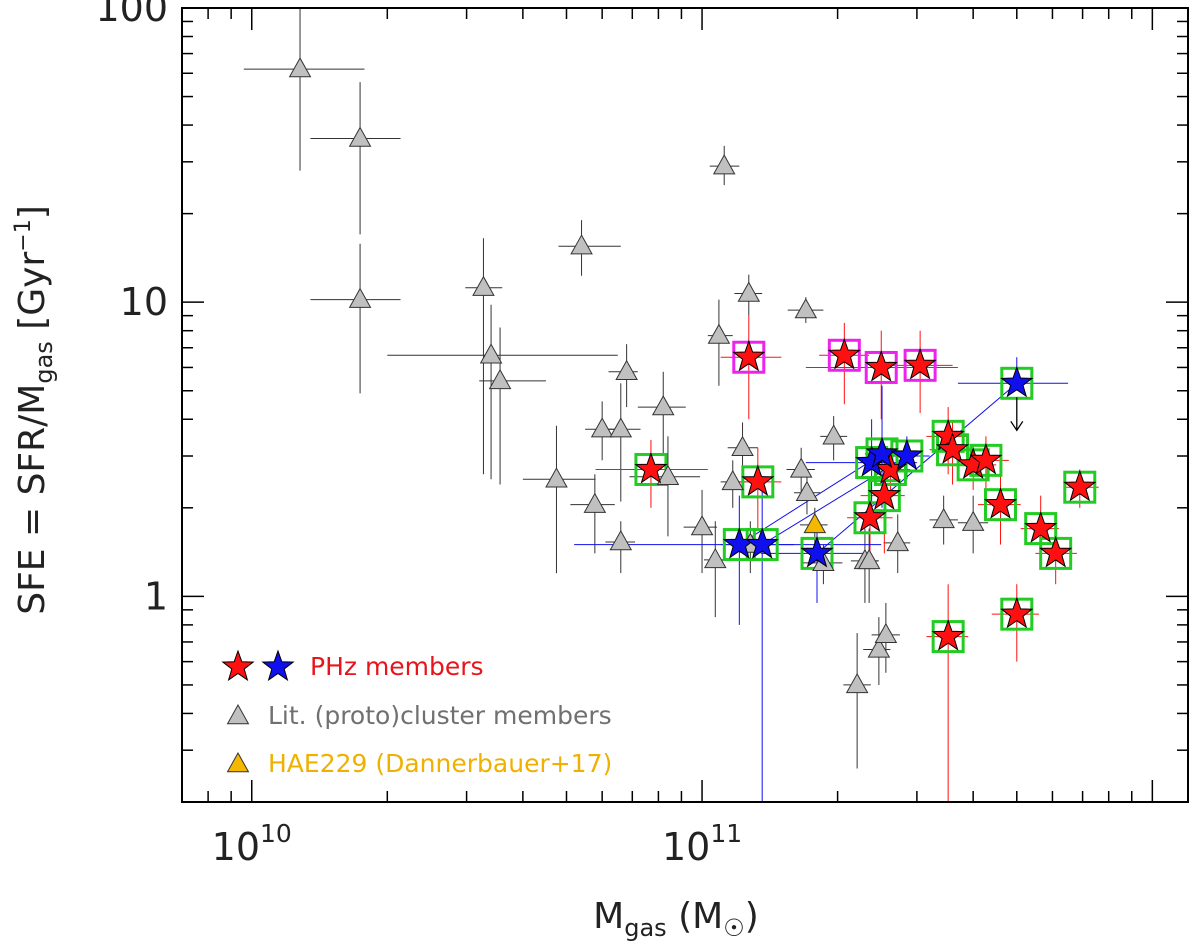 Image resolution: width=1200 pixels, height=948 pixels. I want to click on x-axis-label: Mgas (M☉), so click(676, 919).